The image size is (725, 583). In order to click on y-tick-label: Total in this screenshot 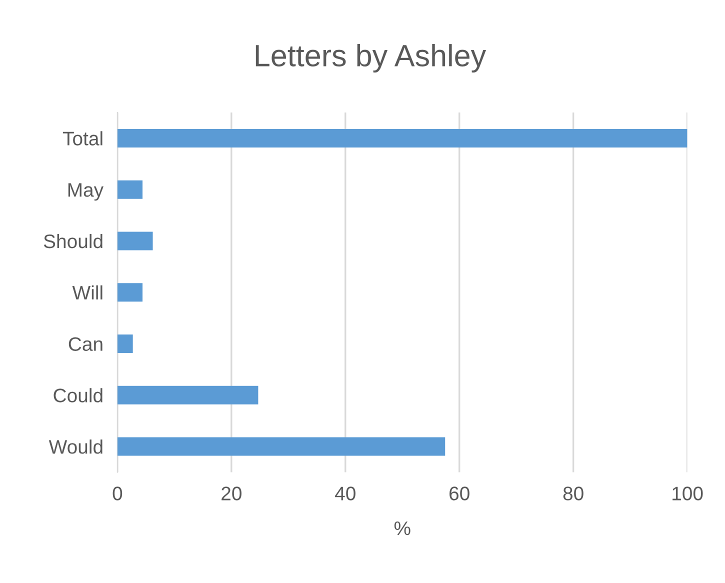, I will do `click(82, 138)`.